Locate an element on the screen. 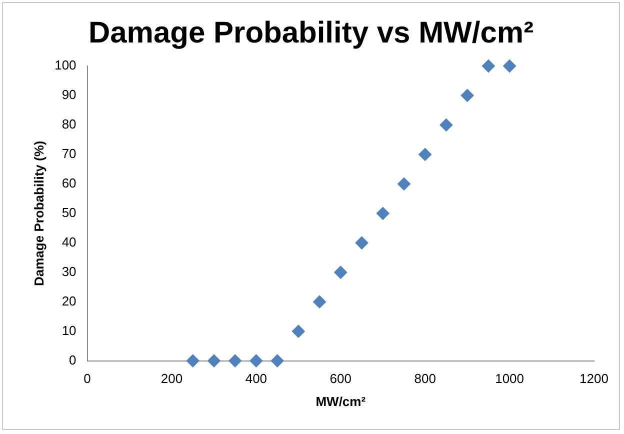 This screenshot has width=624, height=434. y-tick-label: 30 is located at coordinates (69, 271).